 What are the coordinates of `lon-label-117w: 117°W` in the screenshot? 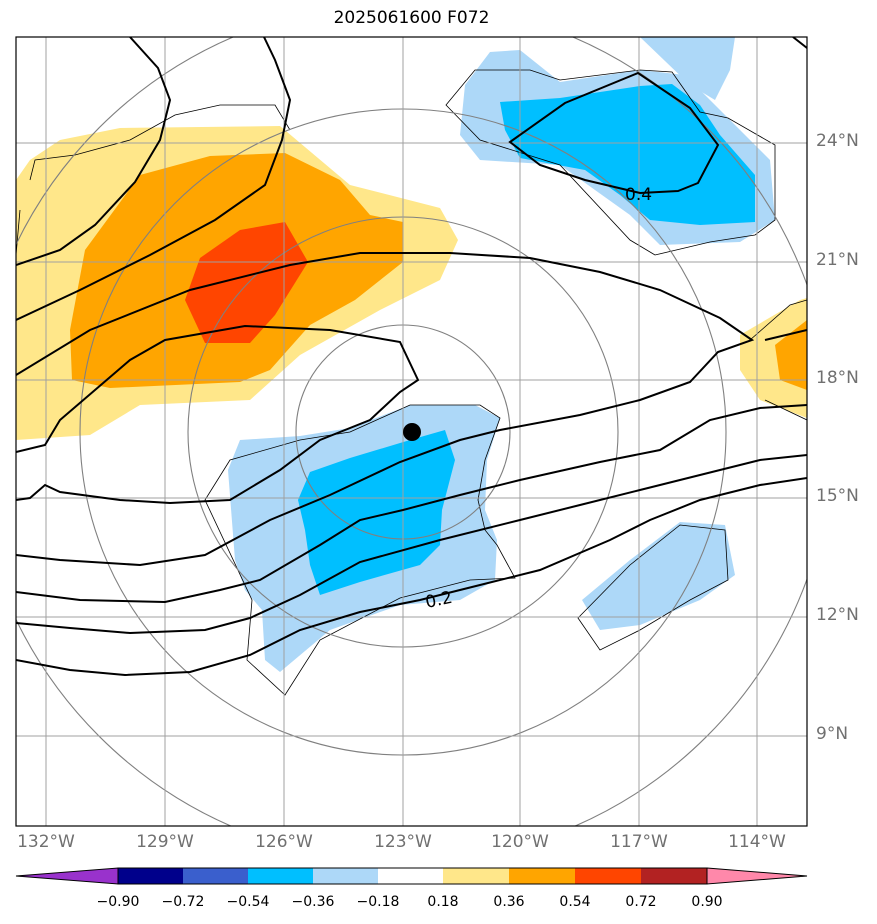 It's located at (639, 842).